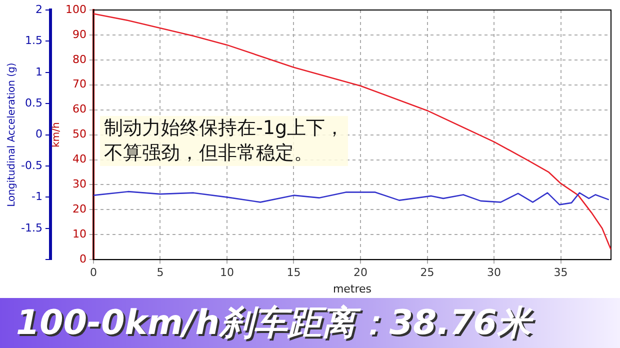 The height and width of the screenshot is (348, 620). I want to click on y-tick-label: -1.5, so click(31, 227).